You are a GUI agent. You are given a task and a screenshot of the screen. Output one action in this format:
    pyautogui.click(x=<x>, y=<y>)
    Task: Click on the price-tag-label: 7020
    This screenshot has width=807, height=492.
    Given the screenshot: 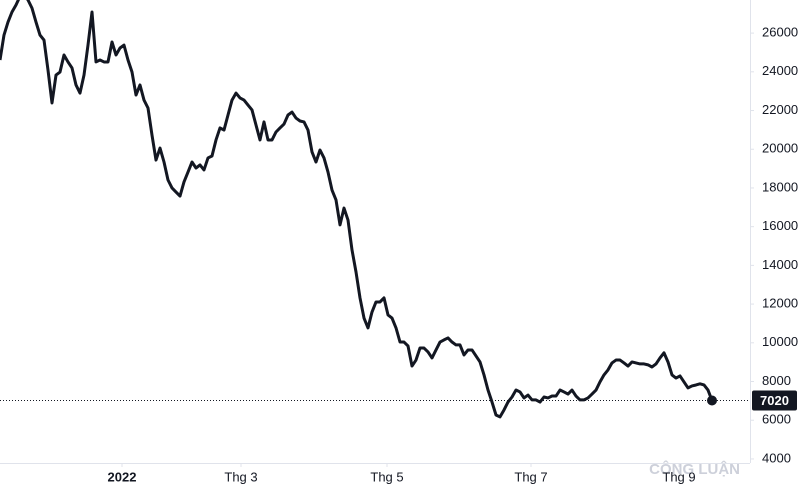 What is the action you would take?
    pyautogui.click(x=774, y=400)
    